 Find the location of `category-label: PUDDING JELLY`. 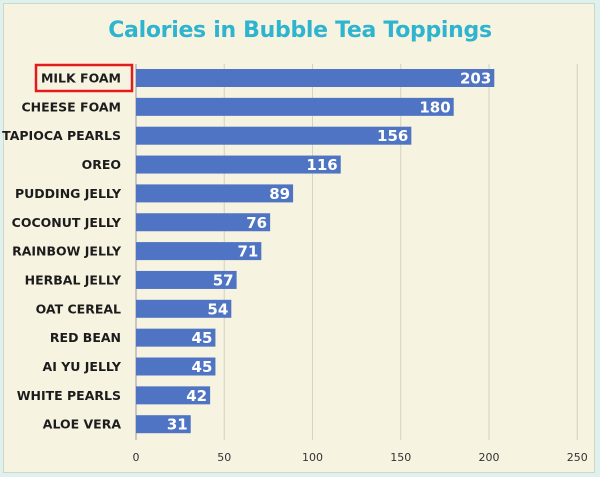

category-label: PUDDING JELLY is located at coordinates (68, 193).